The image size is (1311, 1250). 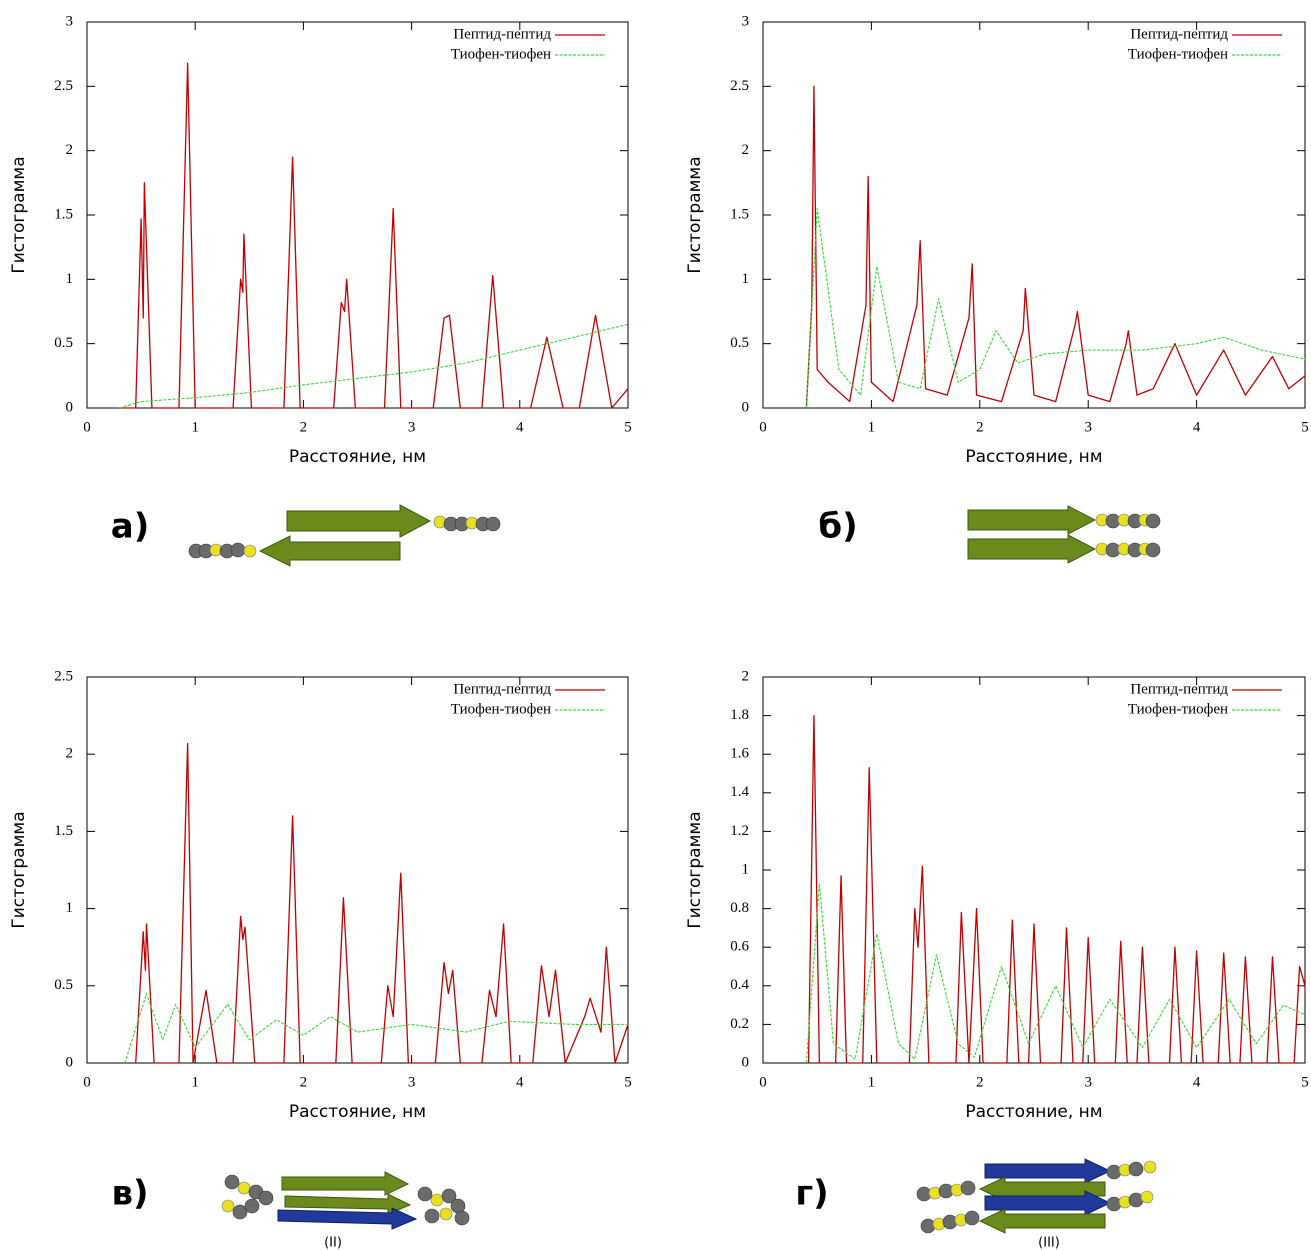 What do you see at coordinates (739, 831) in the screenshot?
I see `y-tick-label: 1.2` at bounding box center [739, 831].